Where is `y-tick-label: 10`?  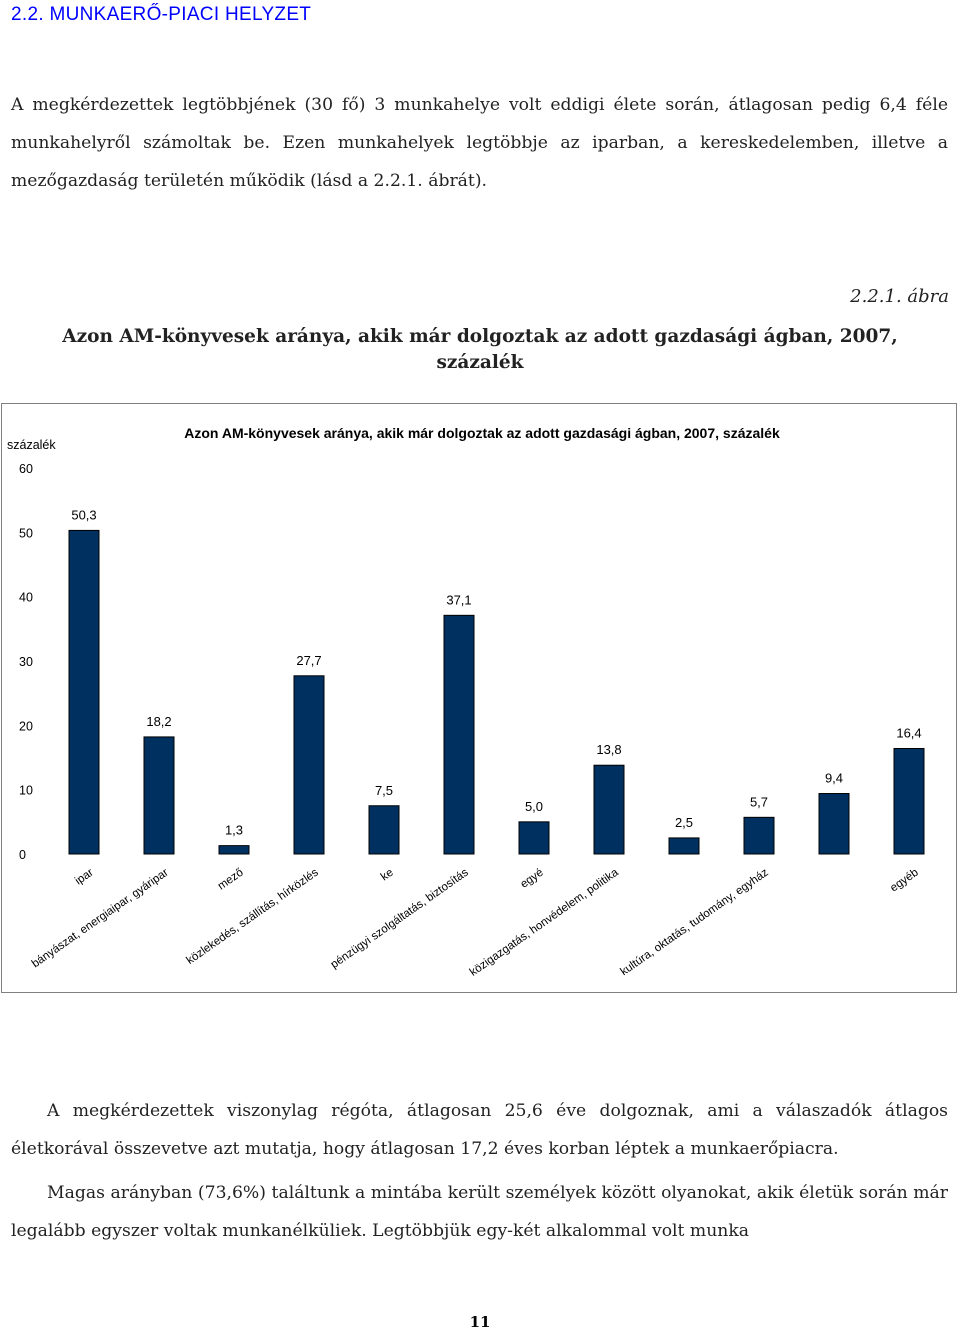
y-tick-label: 10 is located at coordinates (26, 791).